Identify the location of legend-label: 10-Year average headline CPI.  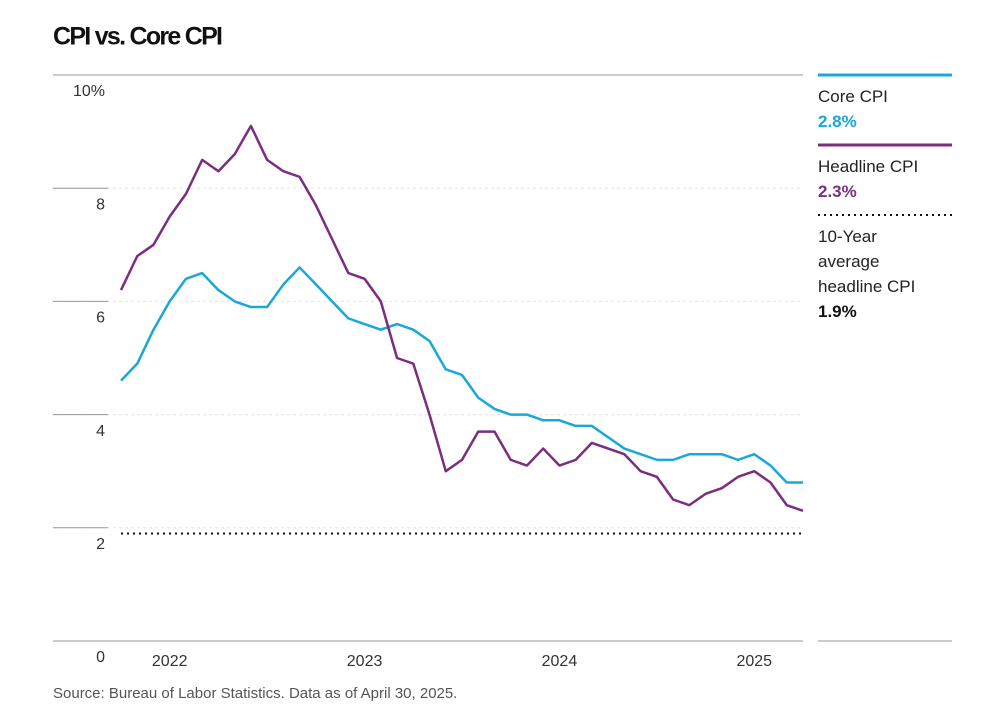
(867, 261).